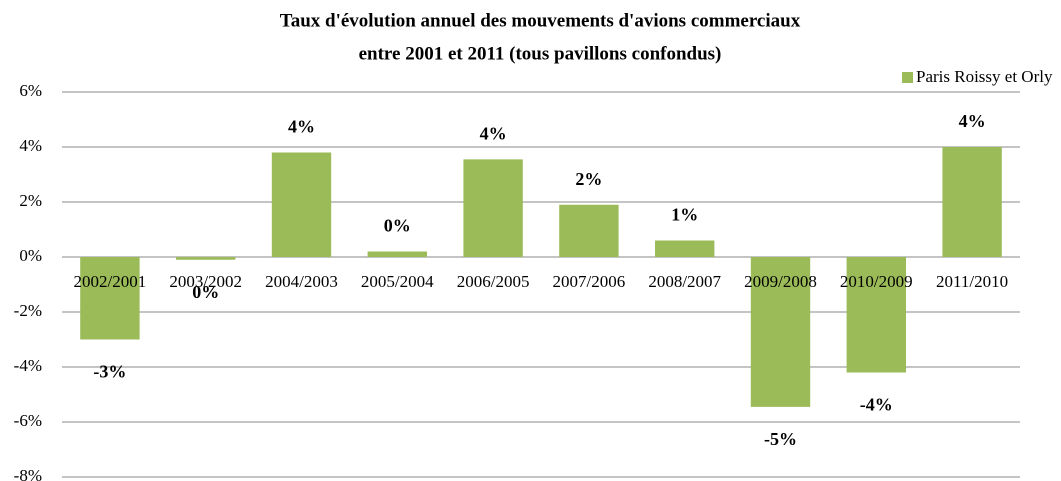 The image size is (1061, 481). I want to click on x-tick-label: 2006/2005, so click(493, 281).